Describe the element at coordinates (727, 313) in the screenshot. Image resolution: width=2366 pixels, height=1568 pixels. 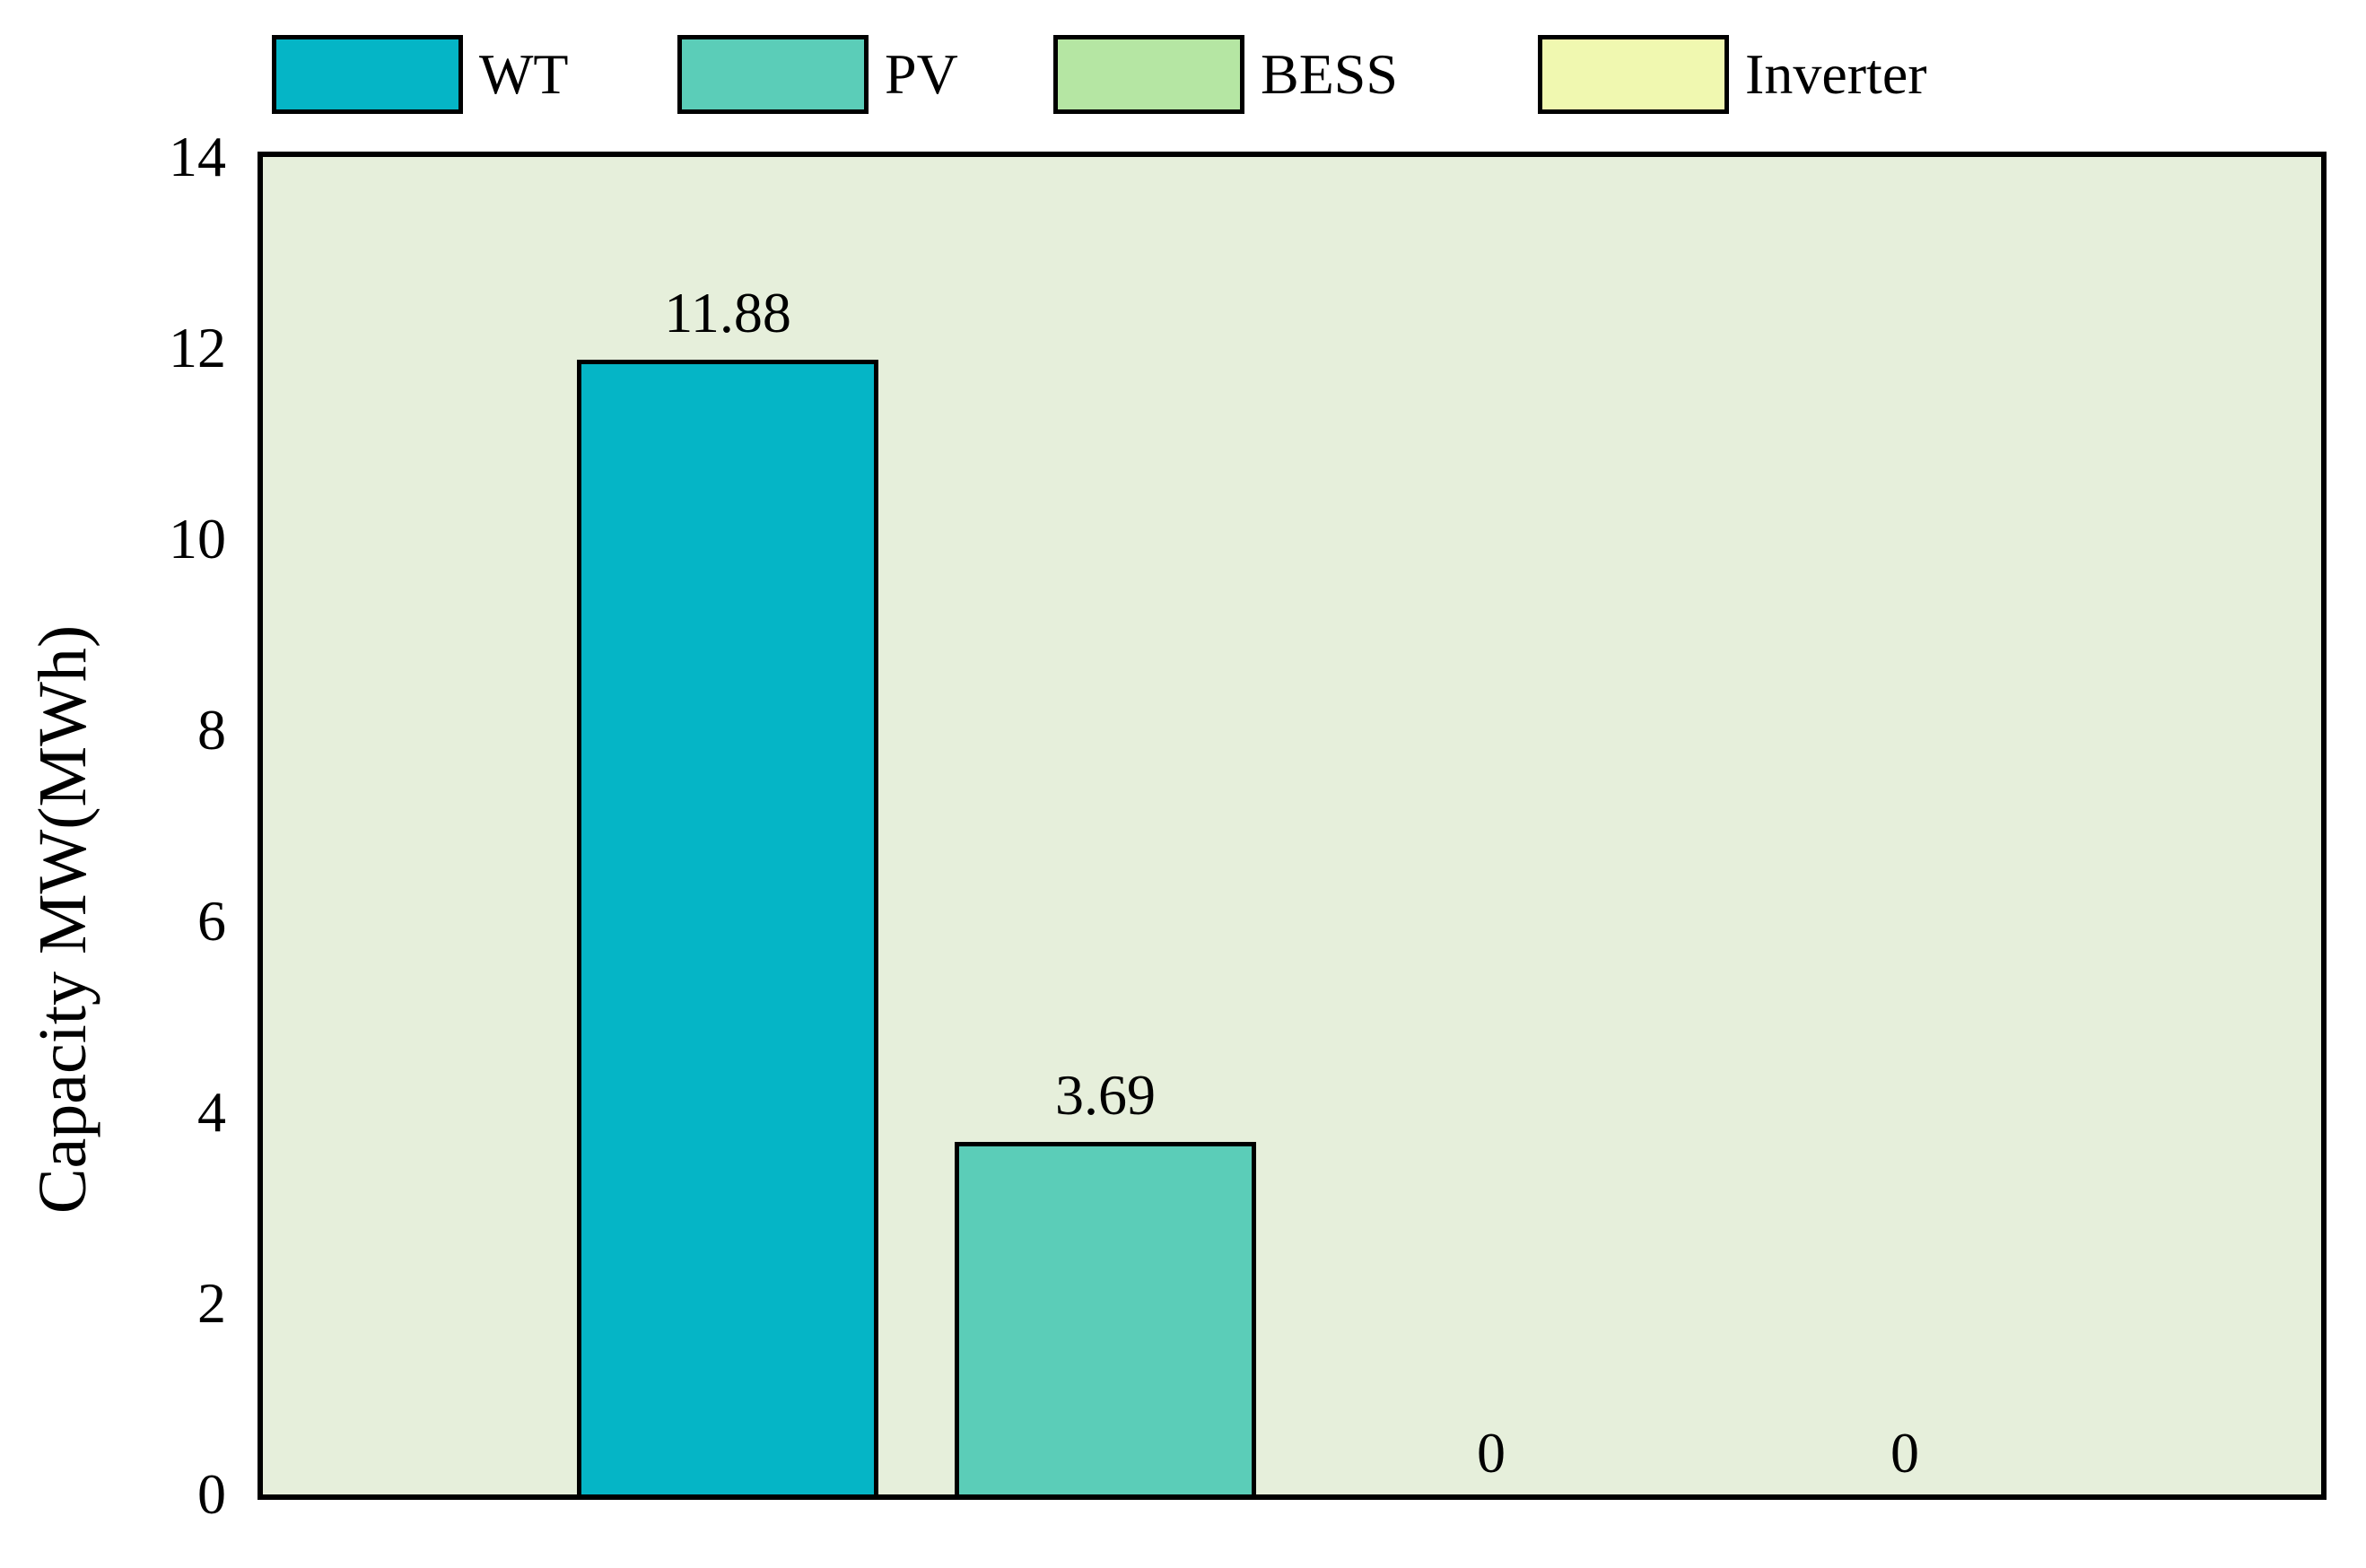
I see `bar-value-label-wt: 11.88` at that location.